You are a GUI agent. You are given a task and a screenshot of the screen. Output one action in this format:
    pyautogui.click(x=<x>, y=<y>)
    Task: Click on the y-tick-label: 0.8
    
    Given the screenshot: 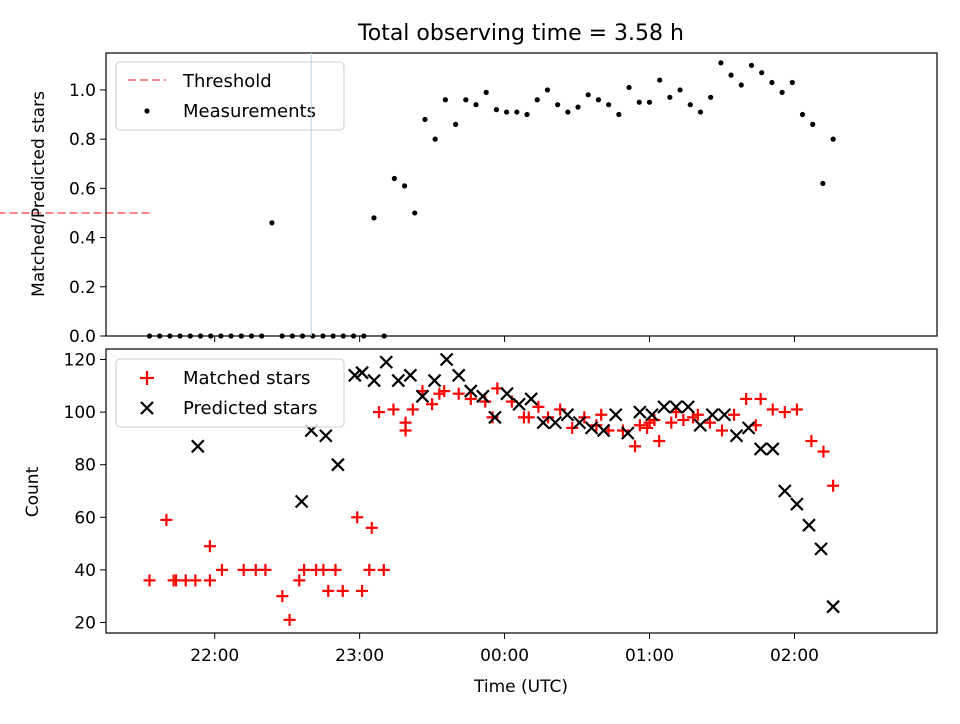 What is the action you would take?
    pyautogui.click(x=82, y=140)
    